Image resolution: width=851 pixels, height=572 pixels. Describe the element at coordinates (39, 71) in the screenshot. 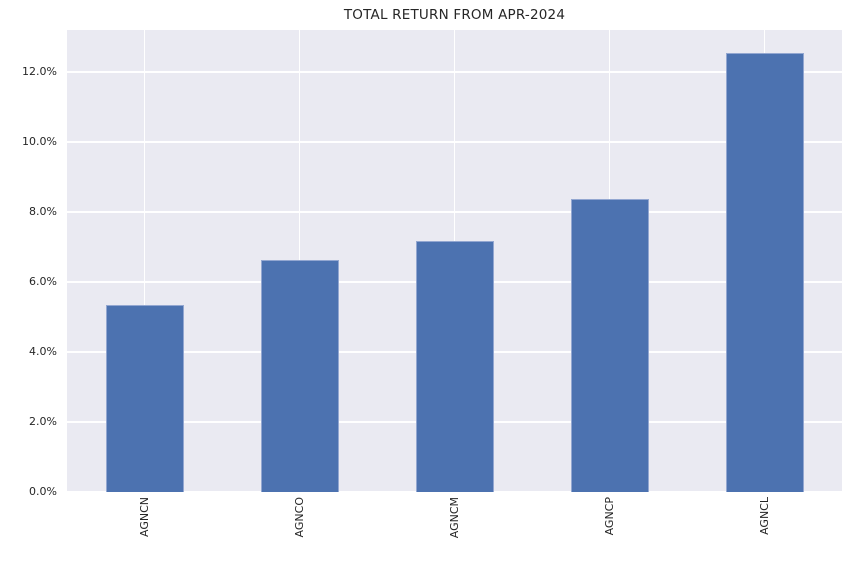

I see `y-tick-label: 12.0%` at that location.